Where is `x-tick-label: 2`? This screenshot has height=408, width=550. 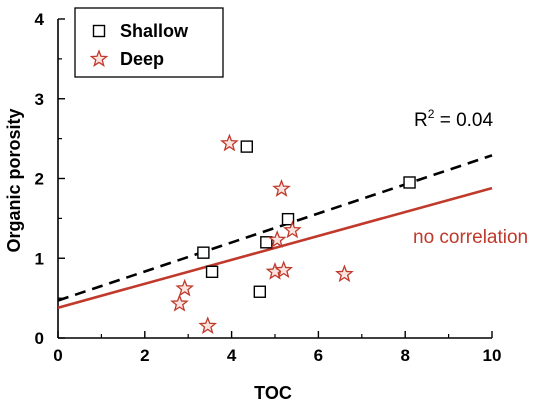
x-tick-label: 2 is located at coordinates (144, 355).